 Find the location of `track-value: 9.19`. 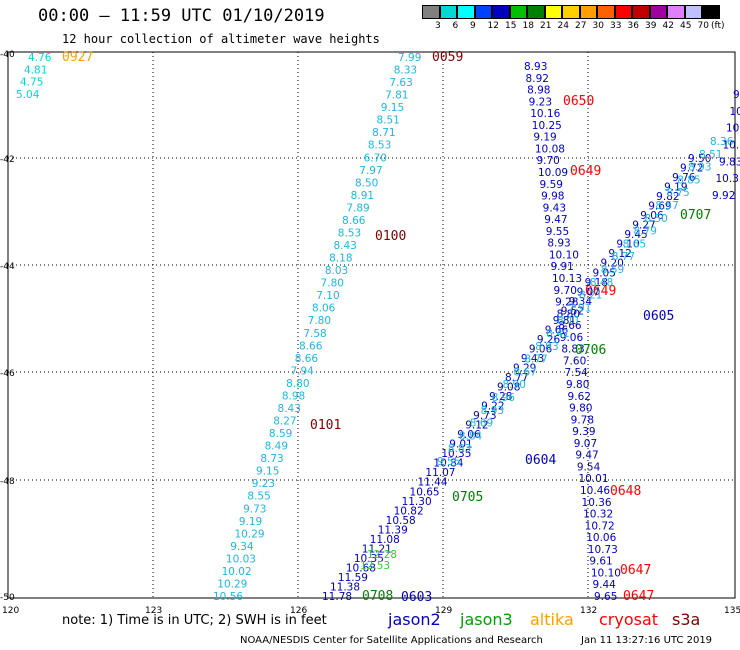

track-value: 9.19 is located at coordinates (544, 138).